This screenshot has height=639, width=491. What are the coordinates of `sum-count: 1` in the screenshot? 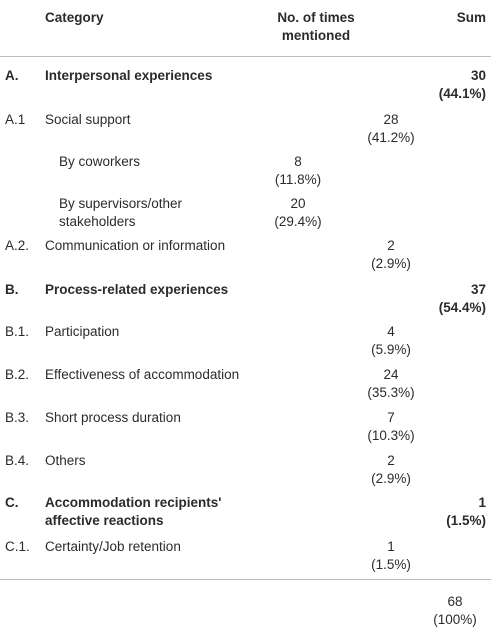 It's located at (482, 502).